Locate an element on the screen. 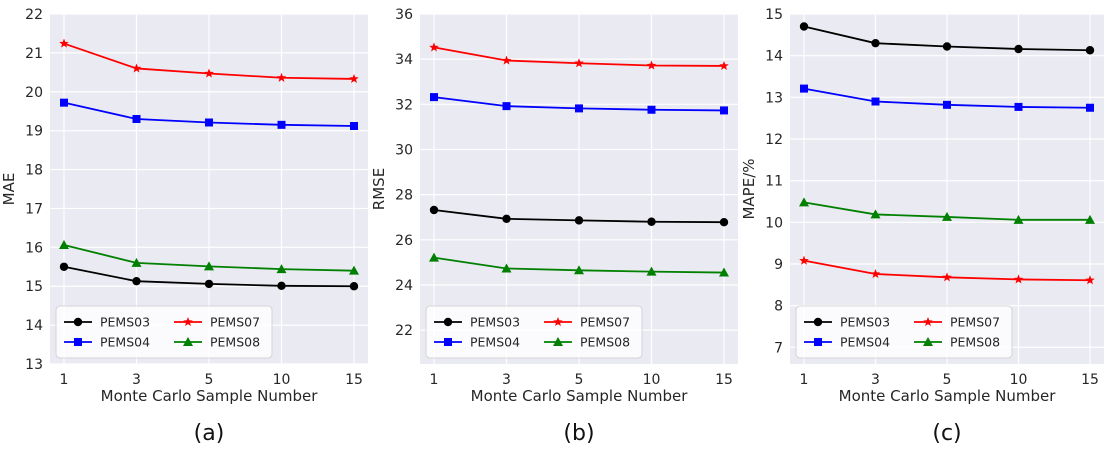  y-tick-label: 10 is located at coordinates (774, 223).